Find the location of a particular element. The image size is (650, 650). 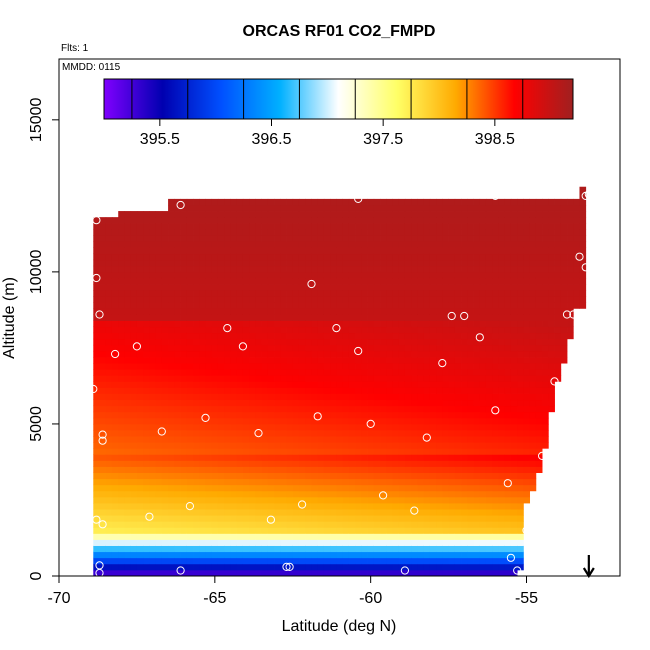

chart-title: ORCAS RF01 CO2_FMPD is located at coordinates (339, 31).